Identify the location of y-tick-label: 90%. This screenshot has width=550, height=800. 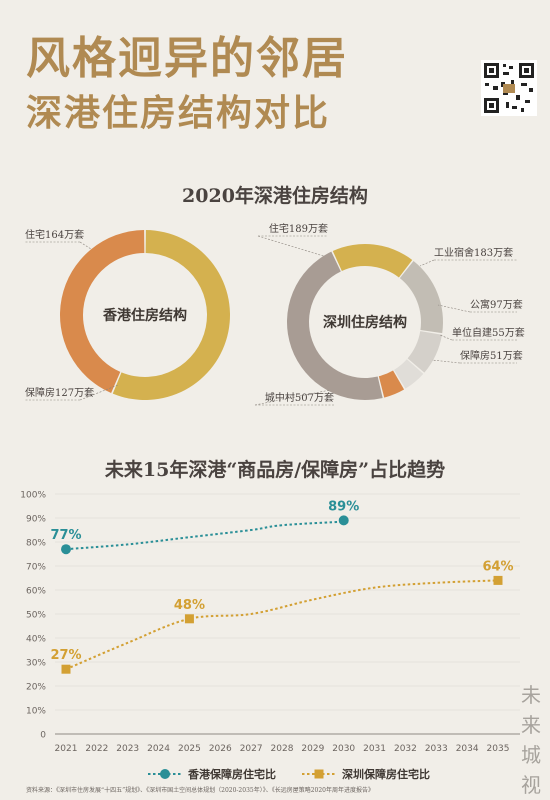
(36, 520).